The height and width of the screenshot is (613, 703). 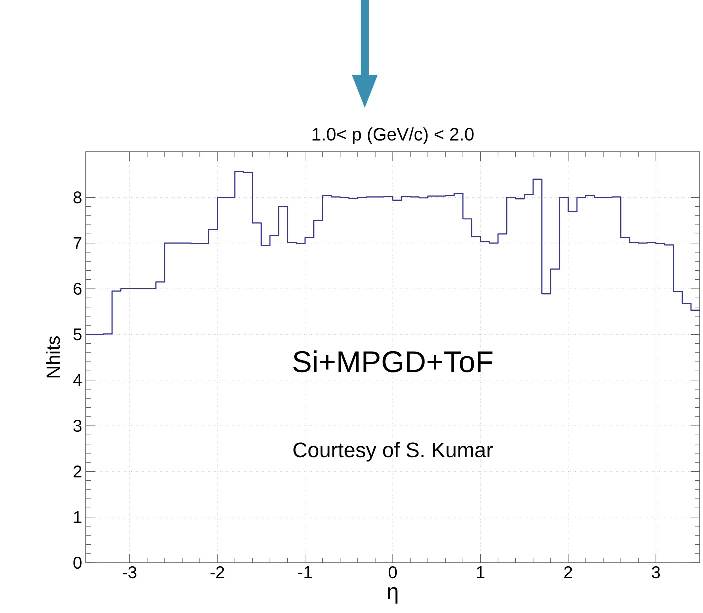 I want to click on x-tick-label: 0, so click(x=393, y=572).